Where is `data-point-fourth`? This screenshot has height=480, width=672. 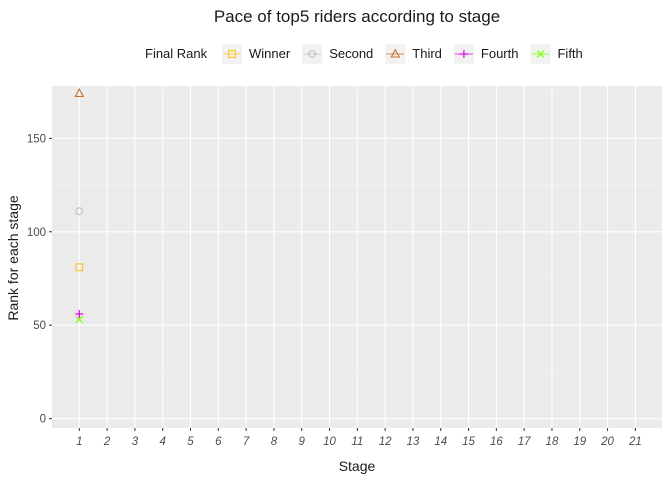 data-point-fourth is located at coordinates (79, 314).